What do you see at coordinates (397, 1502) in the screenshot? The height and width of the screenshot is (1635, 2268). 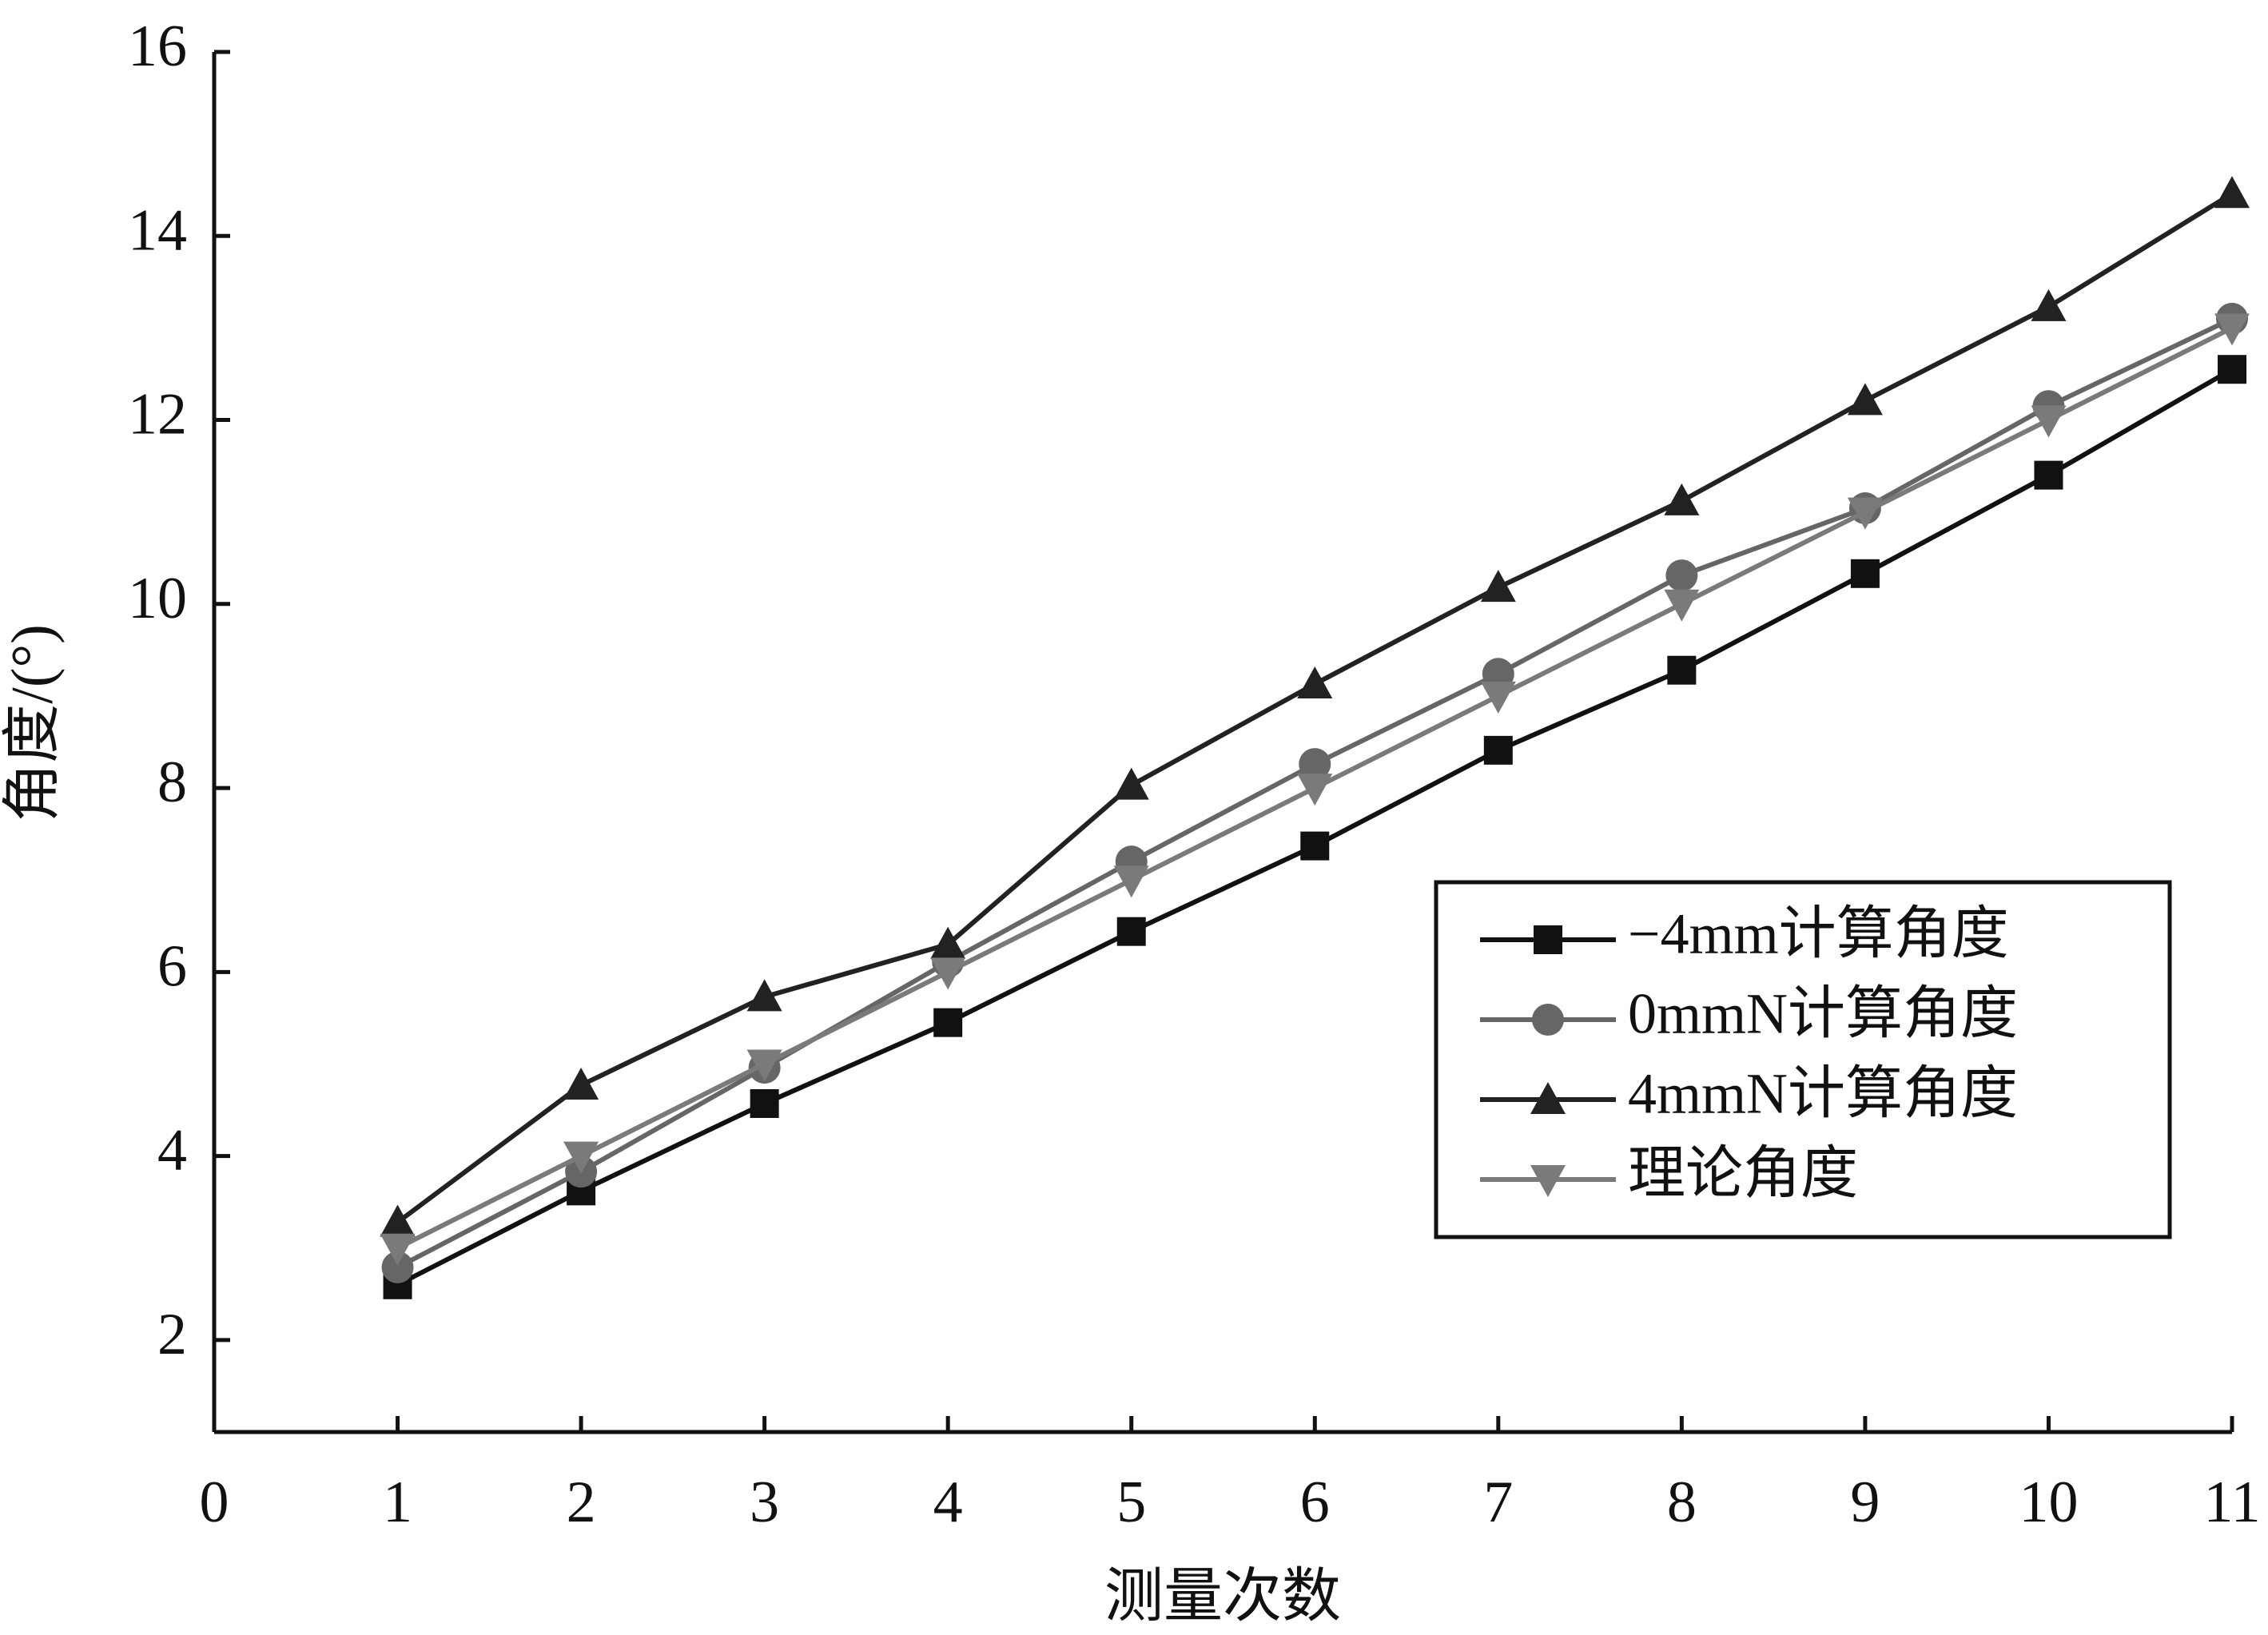 I see `x-tick-label: 1` at bounding box center [397, 1502].